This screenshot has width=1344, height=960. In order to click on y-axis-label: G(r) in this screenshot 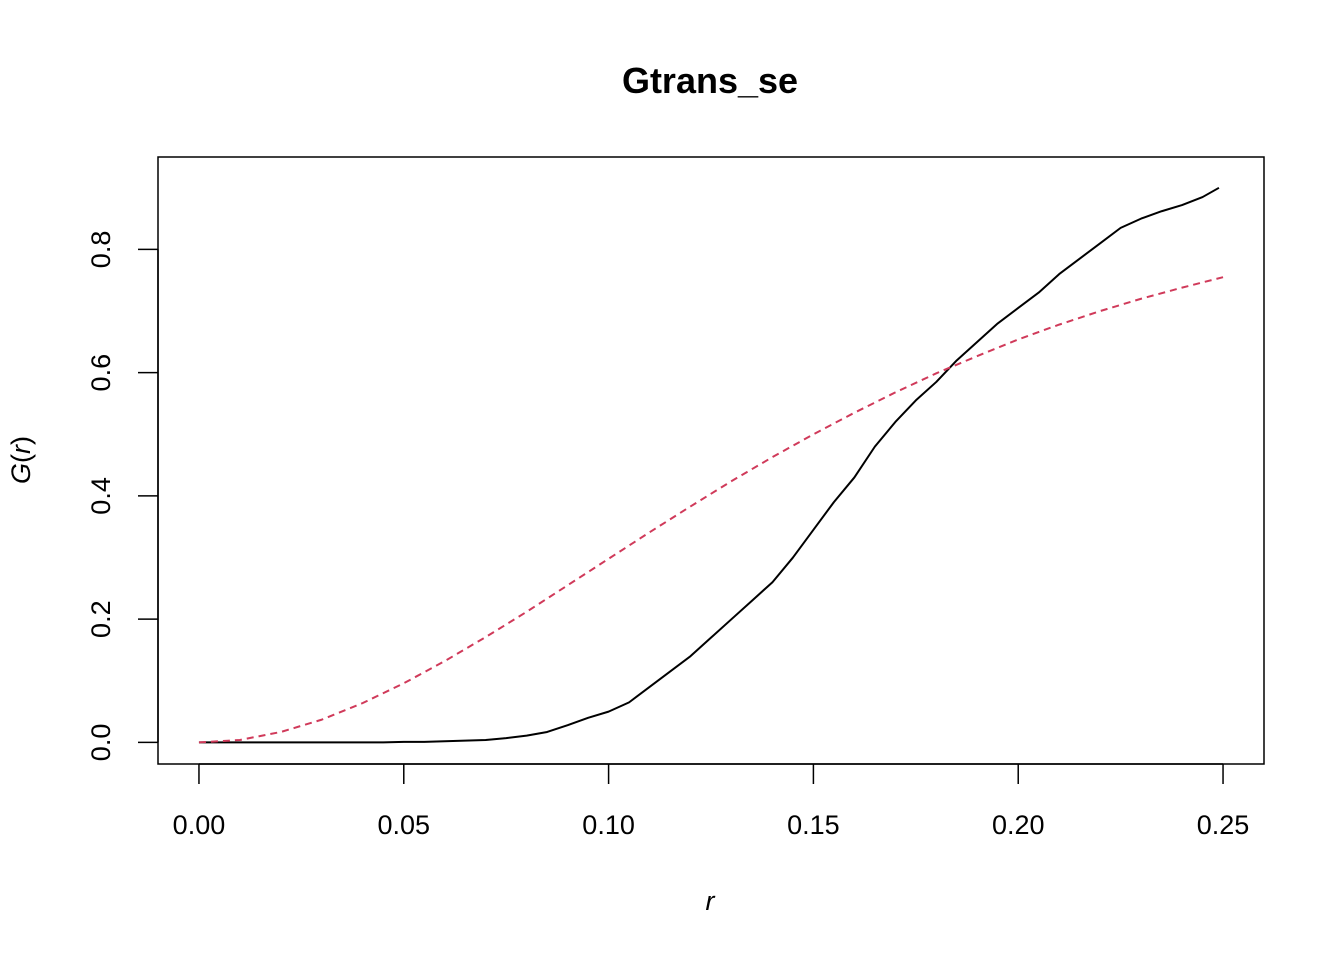, I will do `click(21, 460)`.